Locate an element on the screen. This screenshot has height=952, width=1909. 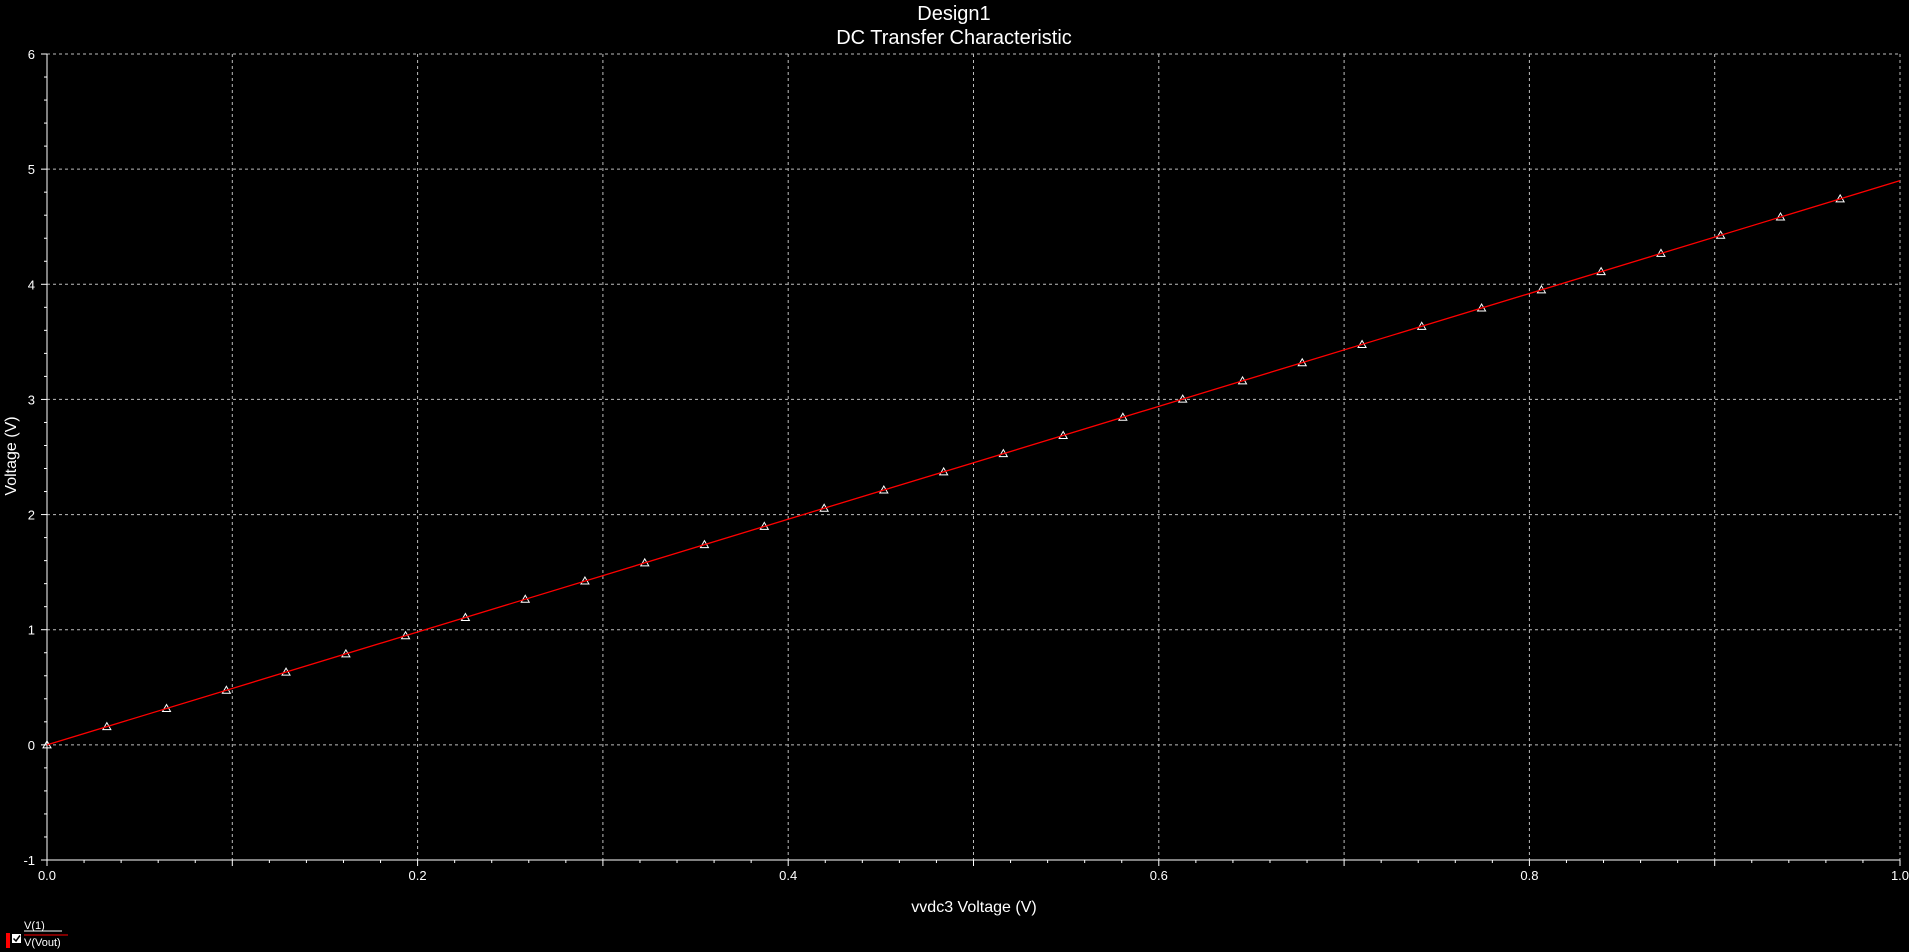
checkmark-icon is located at coordinates (16, 939).